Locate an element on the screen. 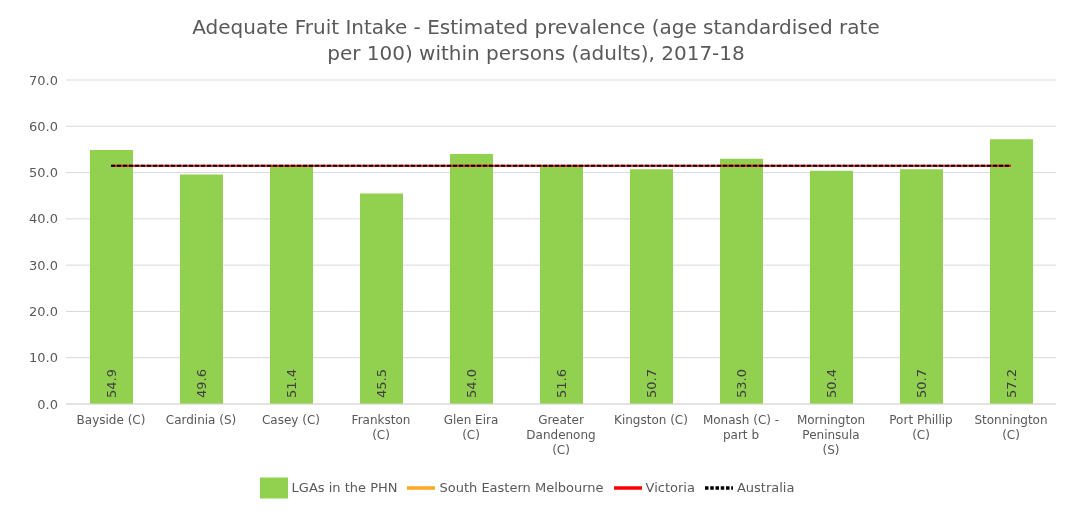 This screenshot has width=1072, height=515. legend-label: Victoria is located at coordinates (670, 487).